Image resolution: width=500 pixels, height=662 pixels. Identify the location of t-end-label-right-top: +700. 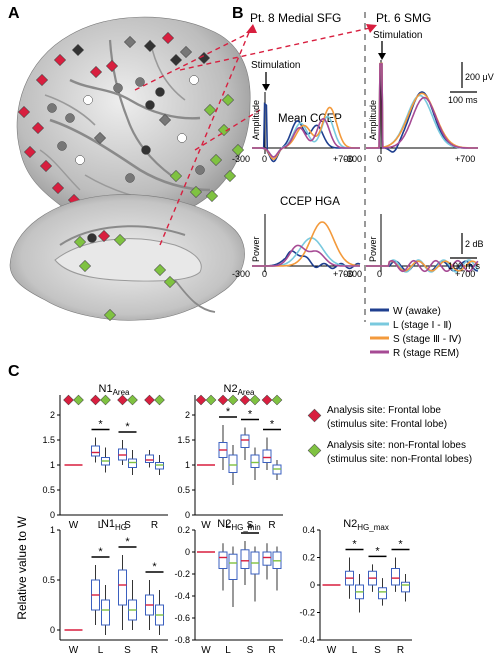
(465, 159).